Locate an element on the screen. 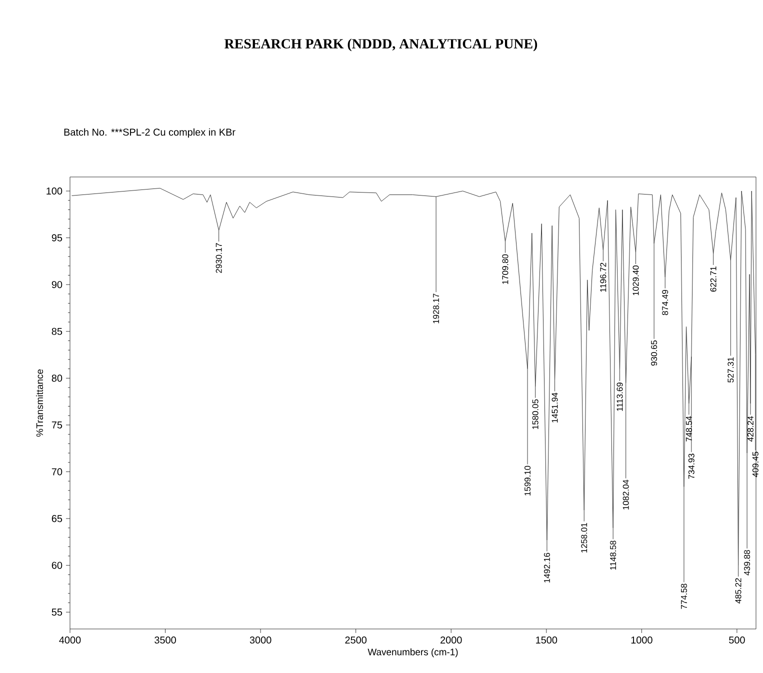 The height and width of the screenshot is (673, 763). x-tick-label: 1500 is located at coordinates (547, 640).